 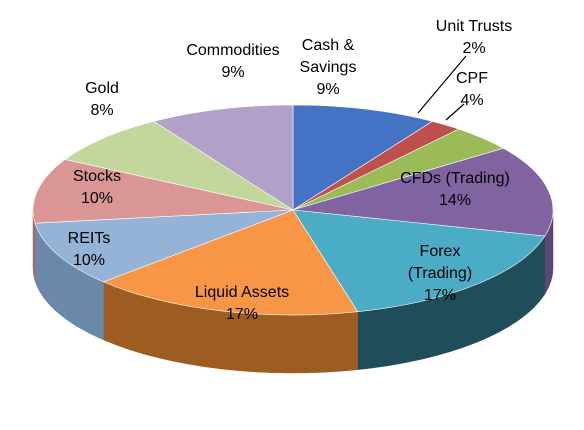 What do you see at coordinates (232, 50) in the screenshot?
I see `label-name: Commodities` at bounding box center [232, 50].